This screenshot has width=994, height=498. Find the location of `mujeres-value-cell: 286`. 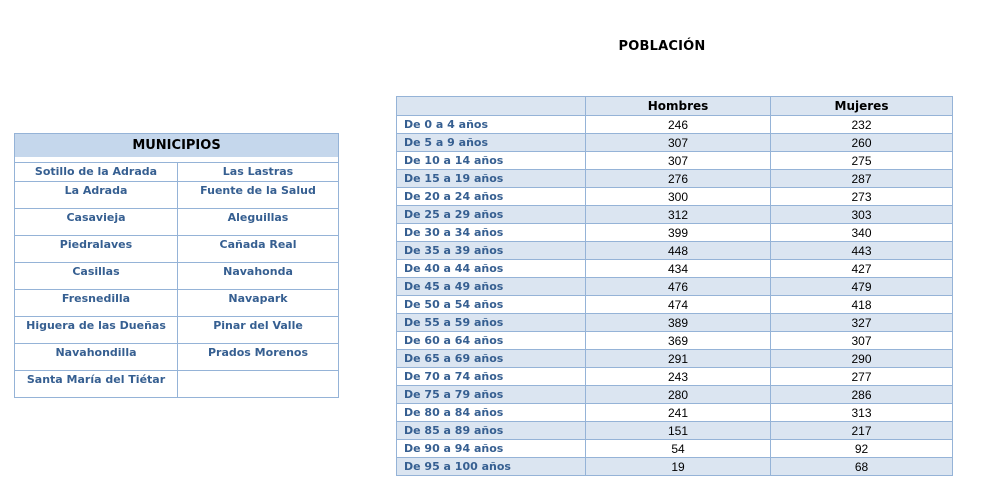

mujeres-value-cell: 286 is located at coordinates (861, 394).